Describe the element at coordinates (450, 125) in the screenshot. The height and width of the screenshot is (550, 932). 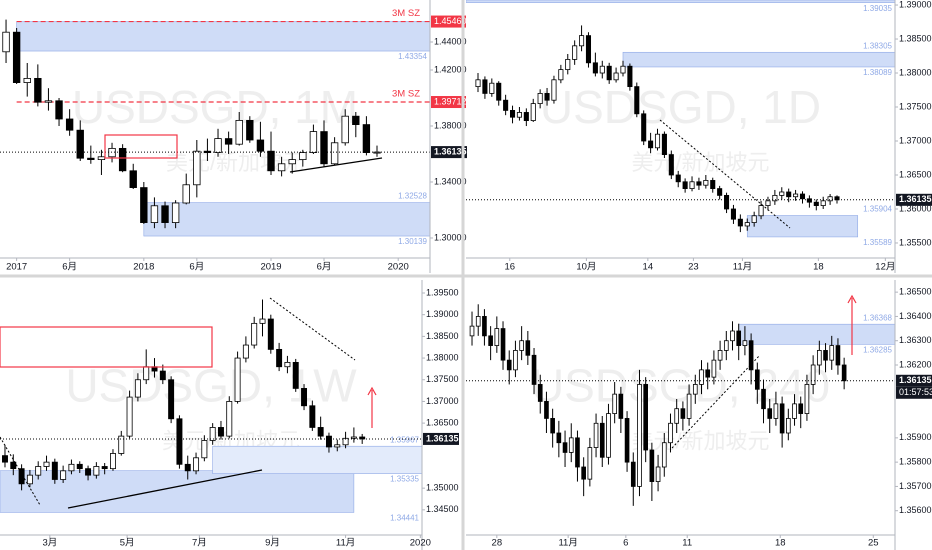
I see `y-tick-label: 1.38000` at that location.